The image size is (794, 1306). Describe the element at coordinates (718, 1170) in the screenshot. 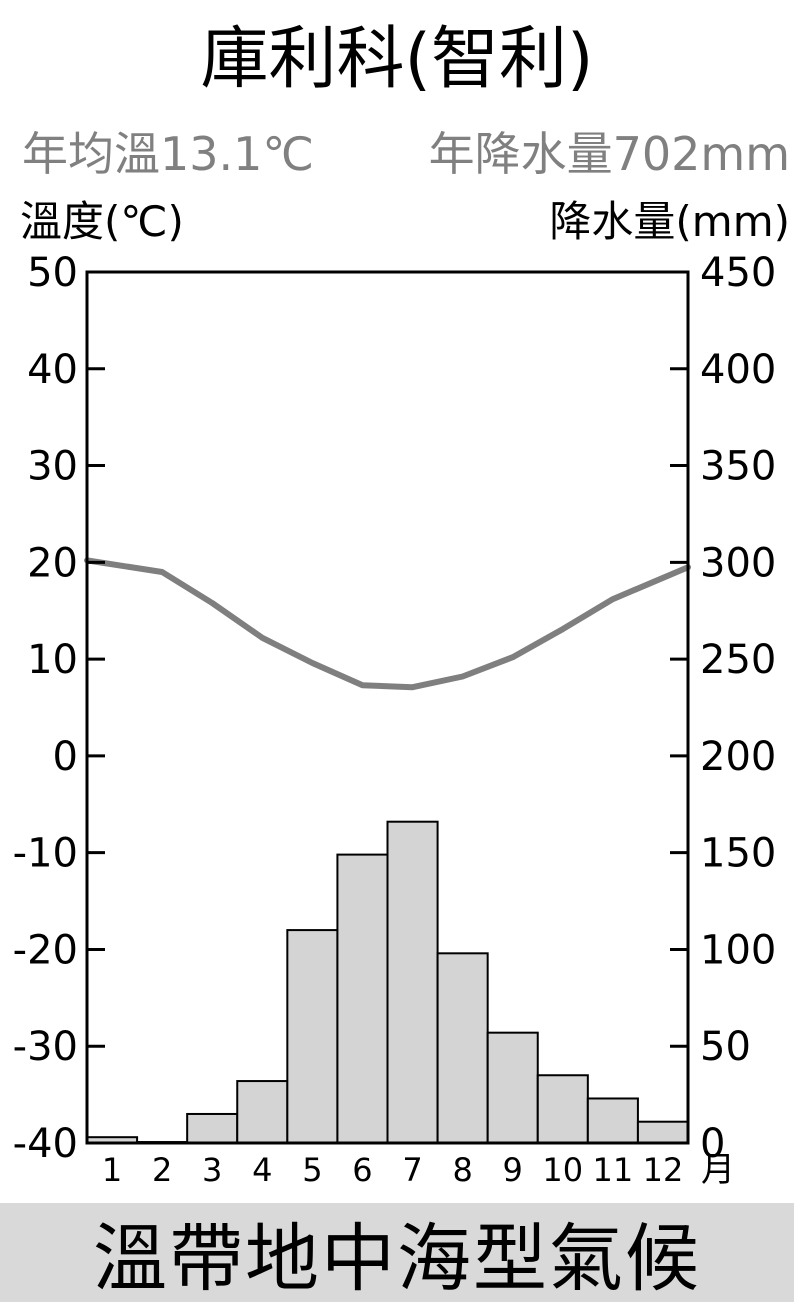

I see `month-unit-label: 月` at that location.